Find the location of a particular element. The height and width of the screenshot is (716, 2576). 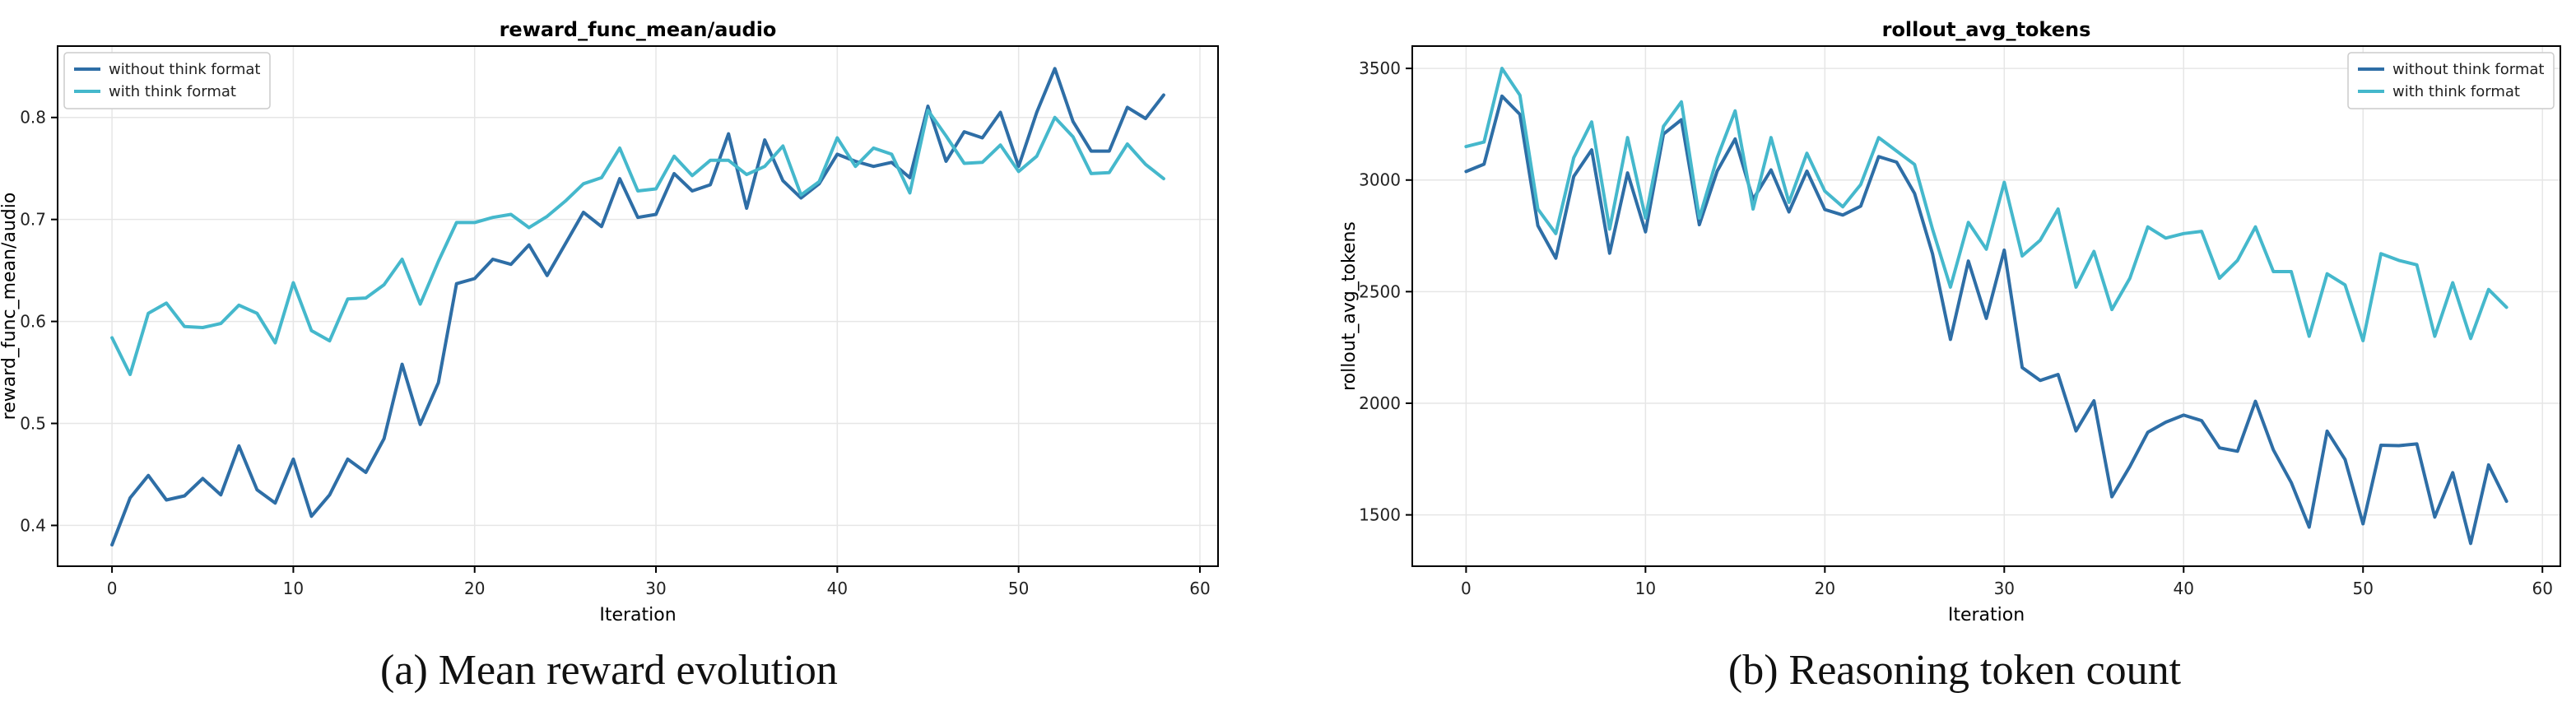

y-tick-label: 1500 is located at coordinates (1380, 515).